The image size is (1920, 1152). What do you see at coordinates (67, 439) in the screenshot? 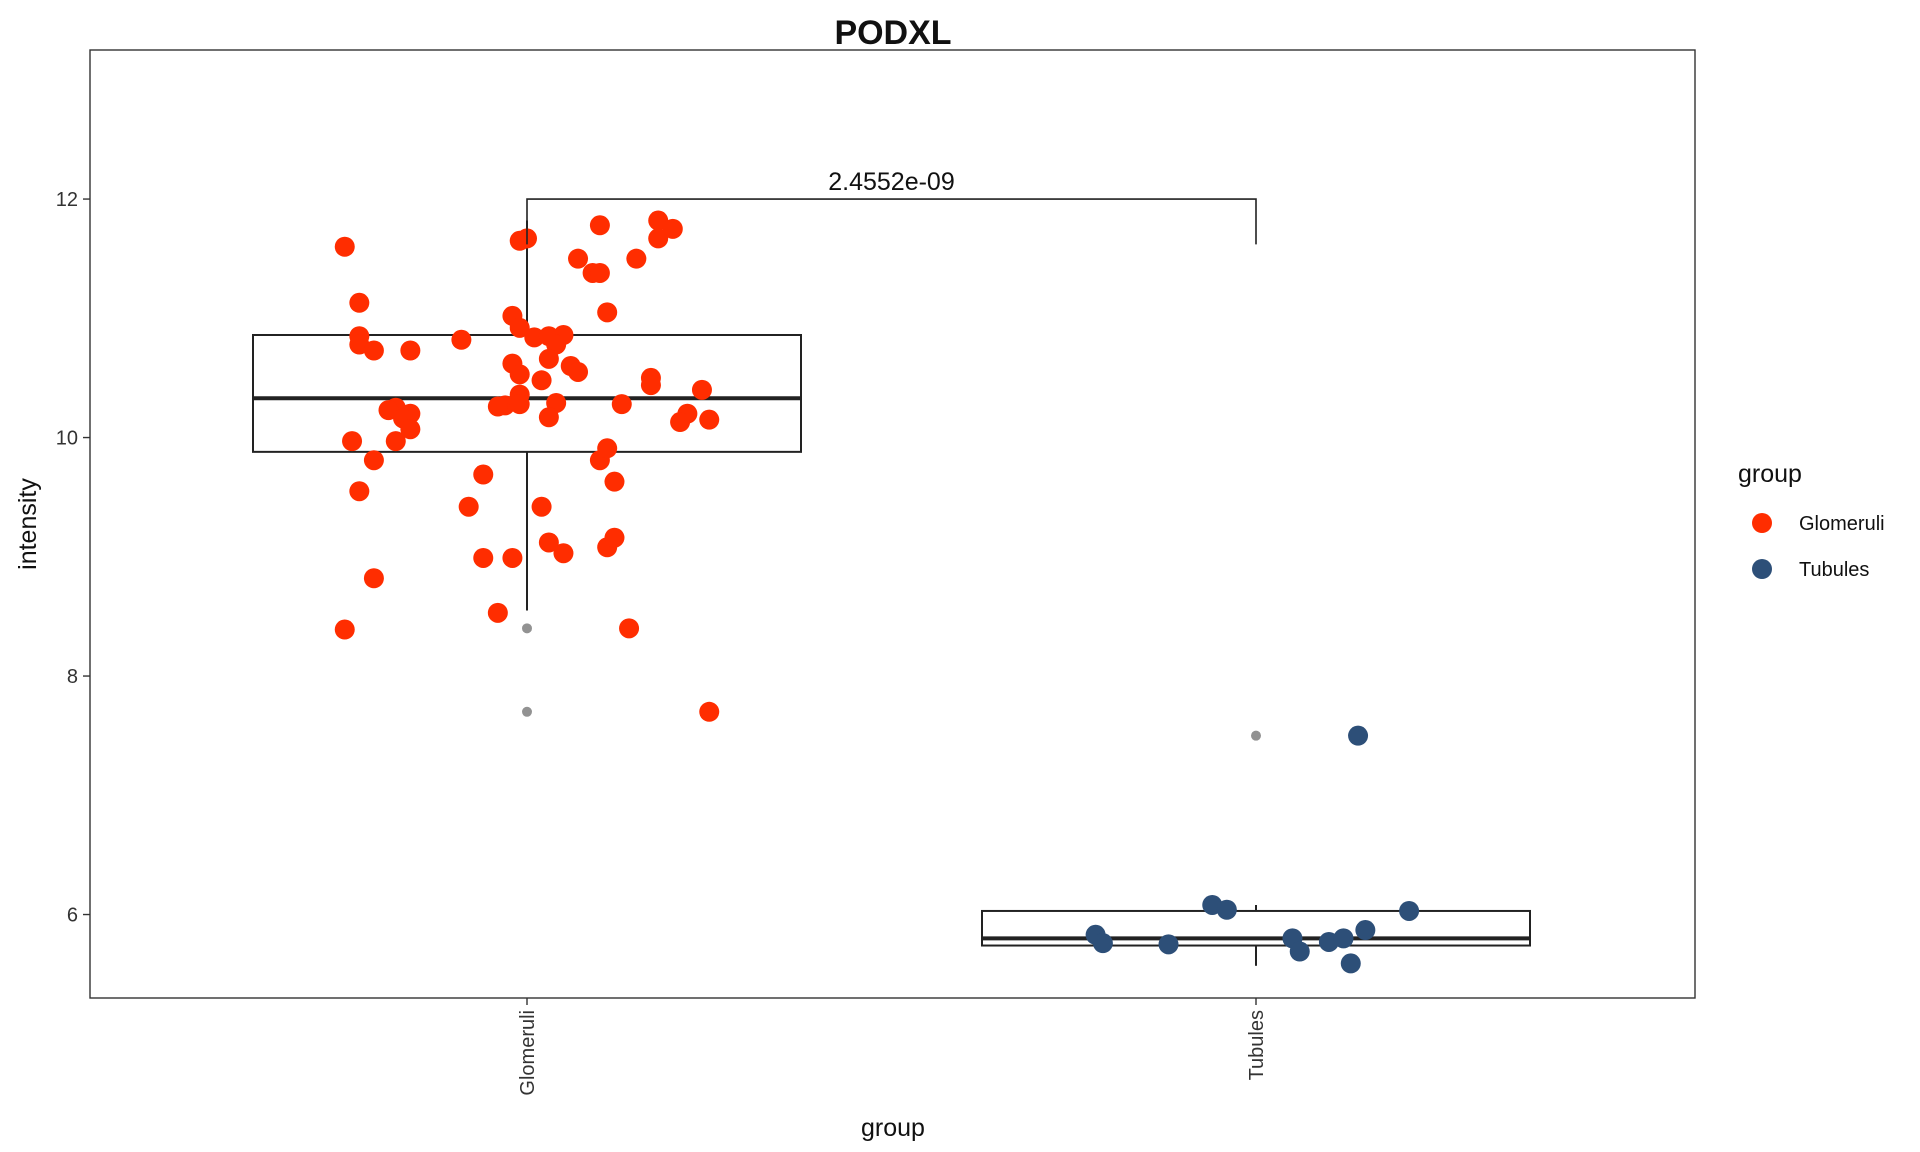
I see `y-tick-label: 10` at bounding box center [67, 439].